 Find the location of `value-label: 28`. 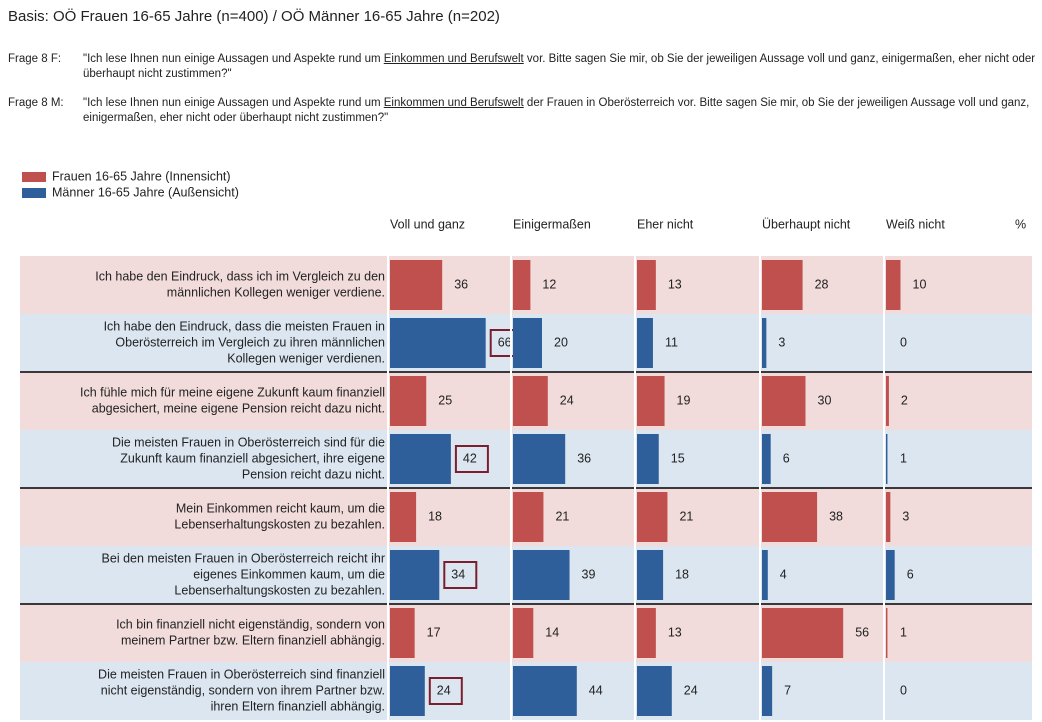

value-label: 28 is located at coordinates (822, 284).